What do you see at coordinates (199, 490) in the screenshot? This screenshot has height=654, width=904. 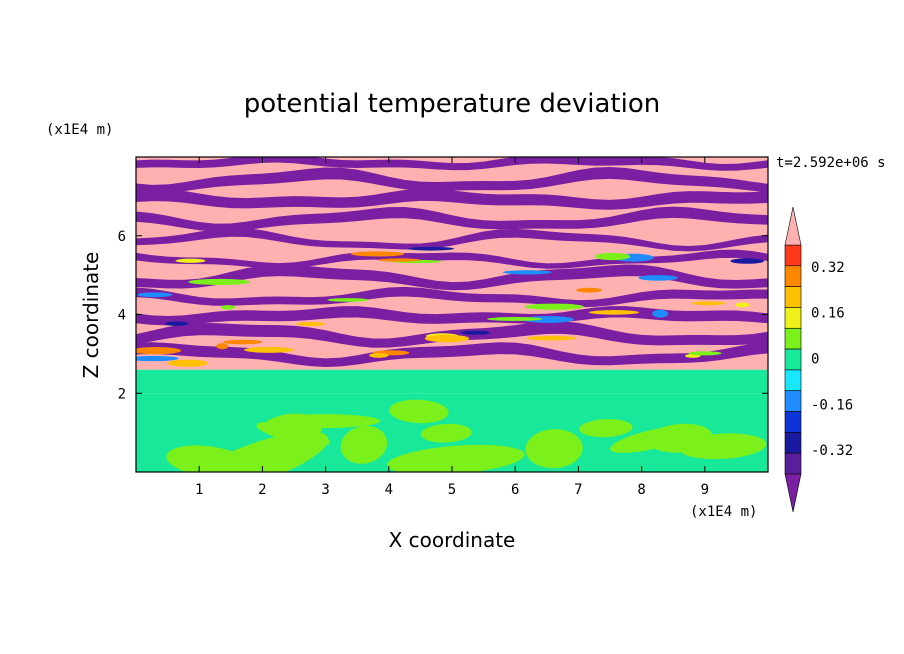 I see `x-tick-label: 1` at bounding box center [199, 490].